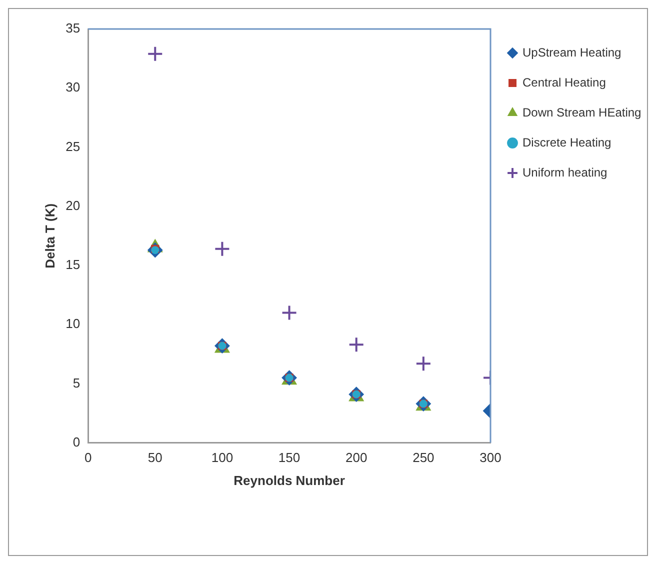 Image resolution: width=656 pixels, height=564 pixels. What do you see at coordinates (582, 112) in the screenshot?
I see `legend-label: Down Stream HEating` at bounding box center [582, 112].